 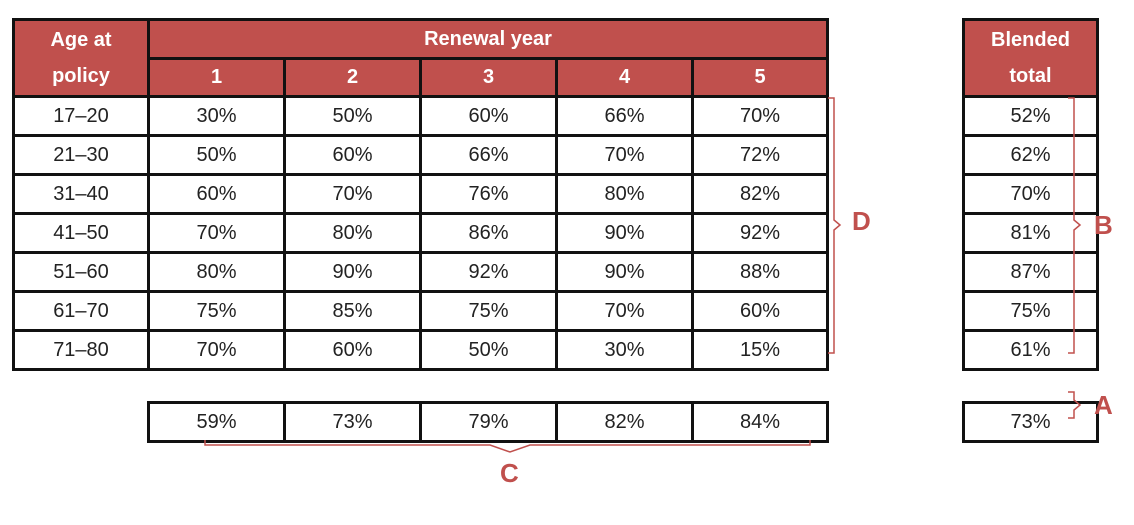 I want to click on blended-total-table: Blended total 52% 62% 70% 81% 87% 75% 61%, so click(x=1030, y=194).